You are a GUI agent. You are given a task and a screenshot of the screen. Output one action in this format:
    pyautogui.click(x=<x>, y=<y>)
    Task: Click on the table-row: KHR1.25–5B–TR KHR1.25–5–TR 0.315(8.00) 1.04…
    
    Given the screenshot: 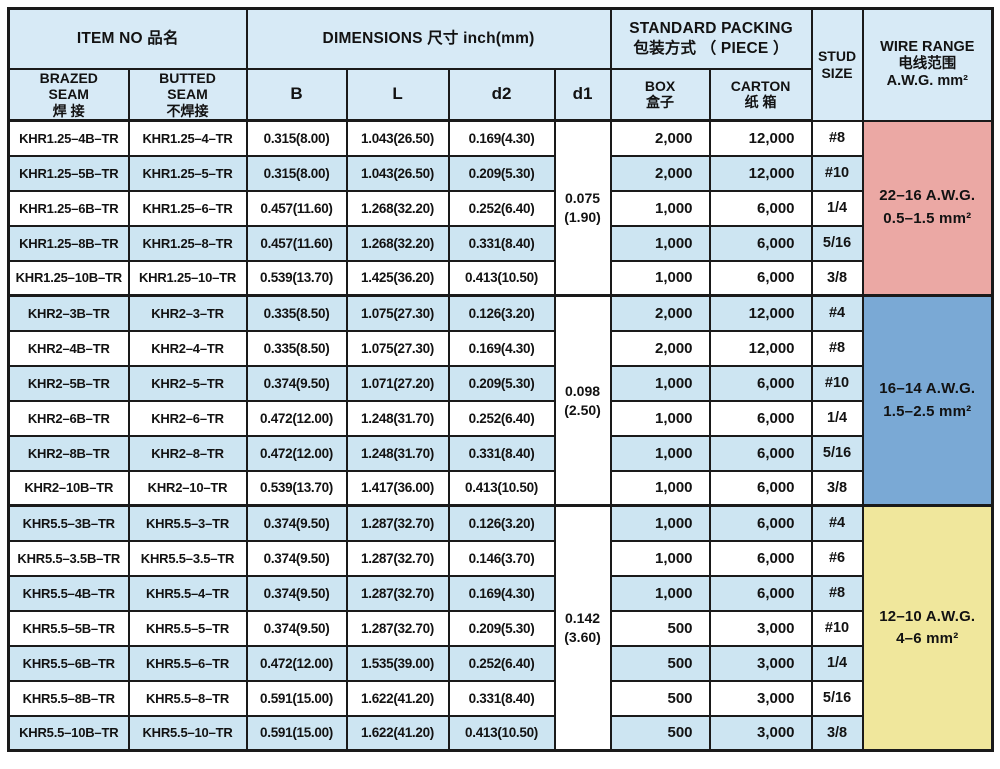 What is the action you would take?
    pyautogui.click(x=500, y=173)
    